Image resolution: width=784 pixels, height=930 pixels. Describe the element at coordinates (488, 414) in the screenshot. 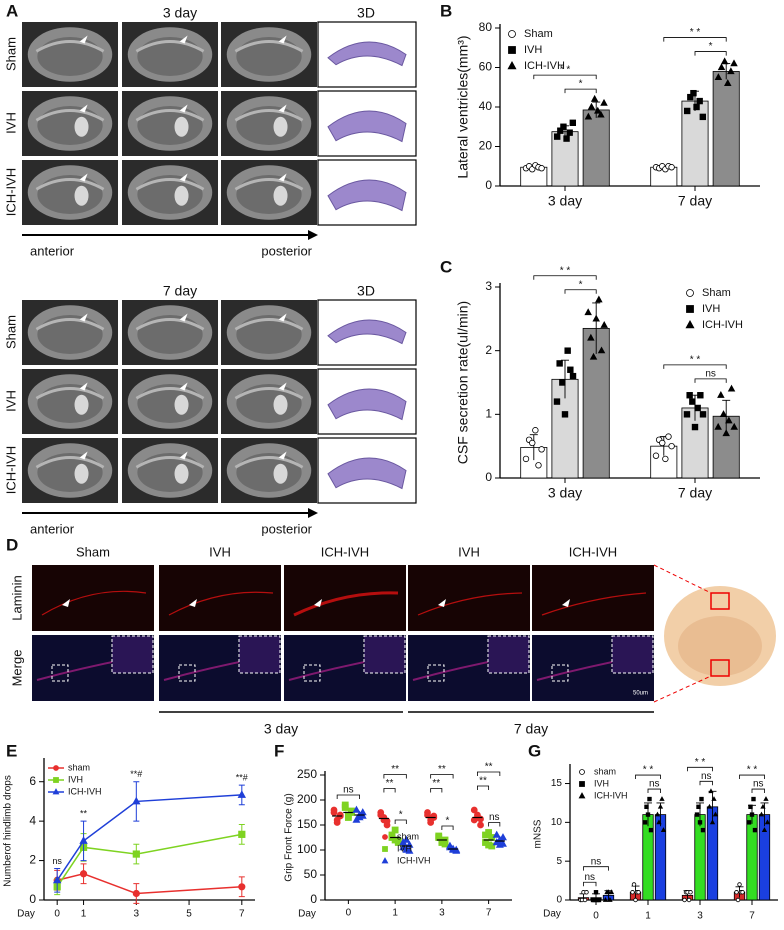

I see `y-tick-label: 1` at that location.